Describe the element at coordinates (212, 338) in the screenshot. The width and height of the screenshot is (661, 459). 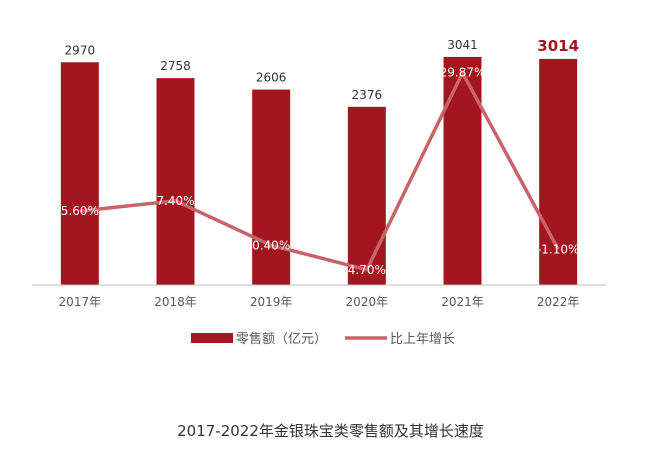
I see `legend-bar-swatch` at that location.